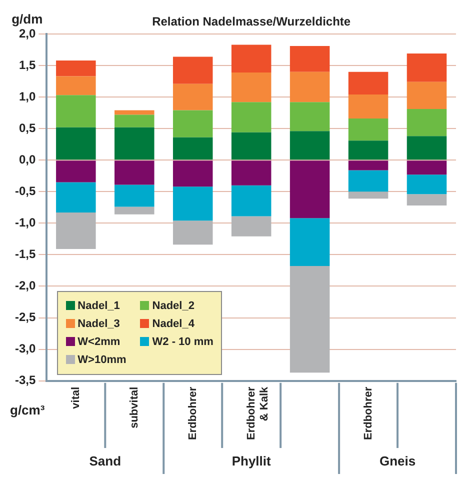 Image resolution: width=466 pixels, height=487 pixels. Describe the element at coordinates (183, 342) in the screenshot. I see `legend-label: W2 - 10 mm` at that location.